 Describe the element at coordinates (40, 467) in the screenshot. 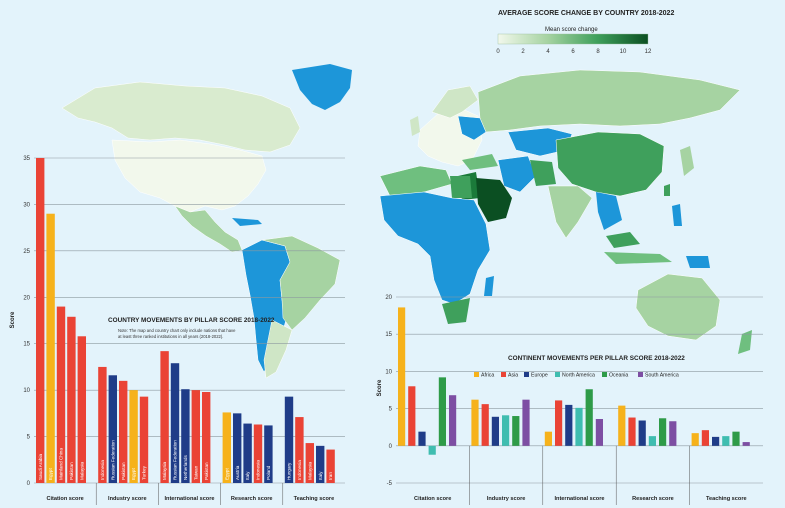

I see `chart1-bar-label: Saudi Arabia` at that location.